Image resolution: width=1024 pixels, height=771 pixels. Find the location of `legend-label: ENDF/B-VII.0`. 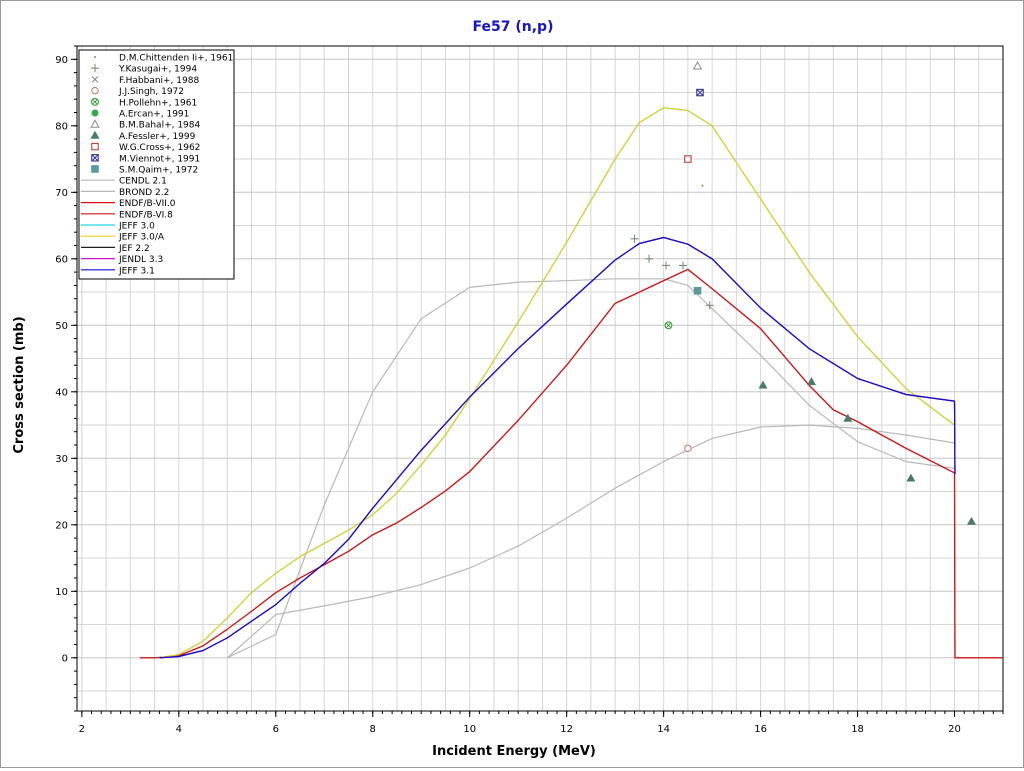

legend-label: ENDF/B-VII.0 is located at coordinates (147, 204).